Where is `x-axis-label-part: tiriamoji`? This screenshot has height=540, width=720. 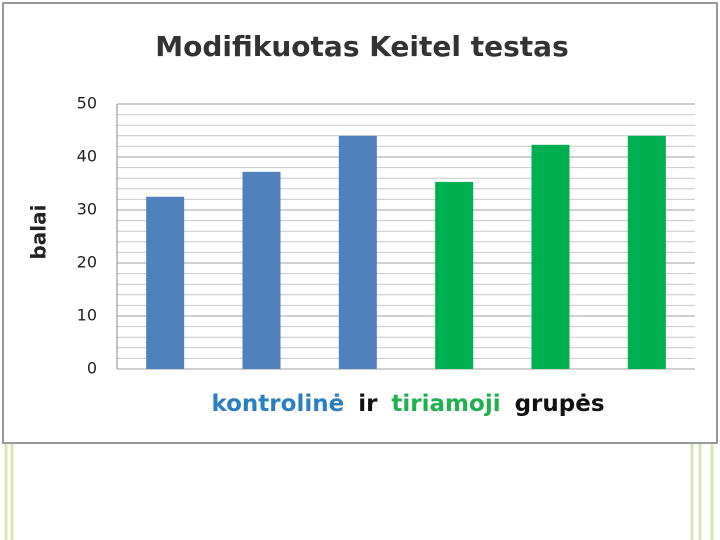
x-axis-label-part: tiriamoji is located at coordinates (445, 404).